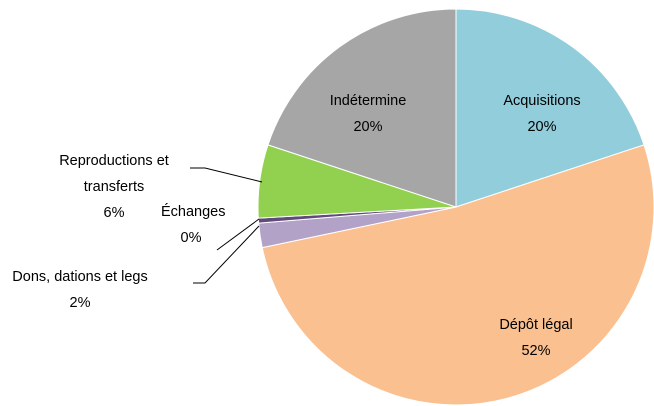 This screenshot has height=406, width=654. What do you see at coordinates (368, 101) in the screenshot?
I see `category-label: Indétermine` at bounding box center [368, 101].